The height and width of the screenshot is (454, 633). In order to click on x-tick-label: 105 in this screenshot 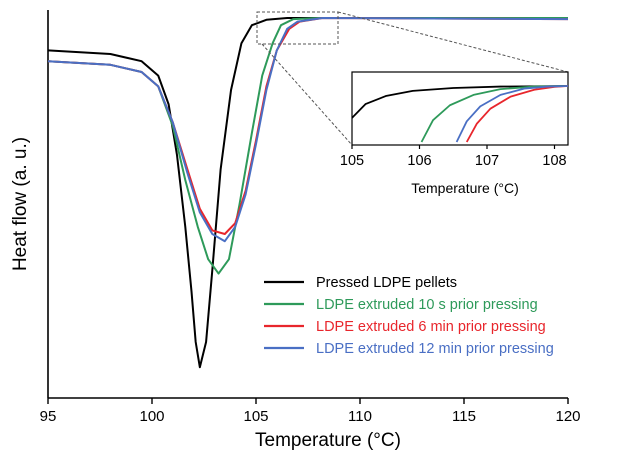, I will do `click(255, 416)`.